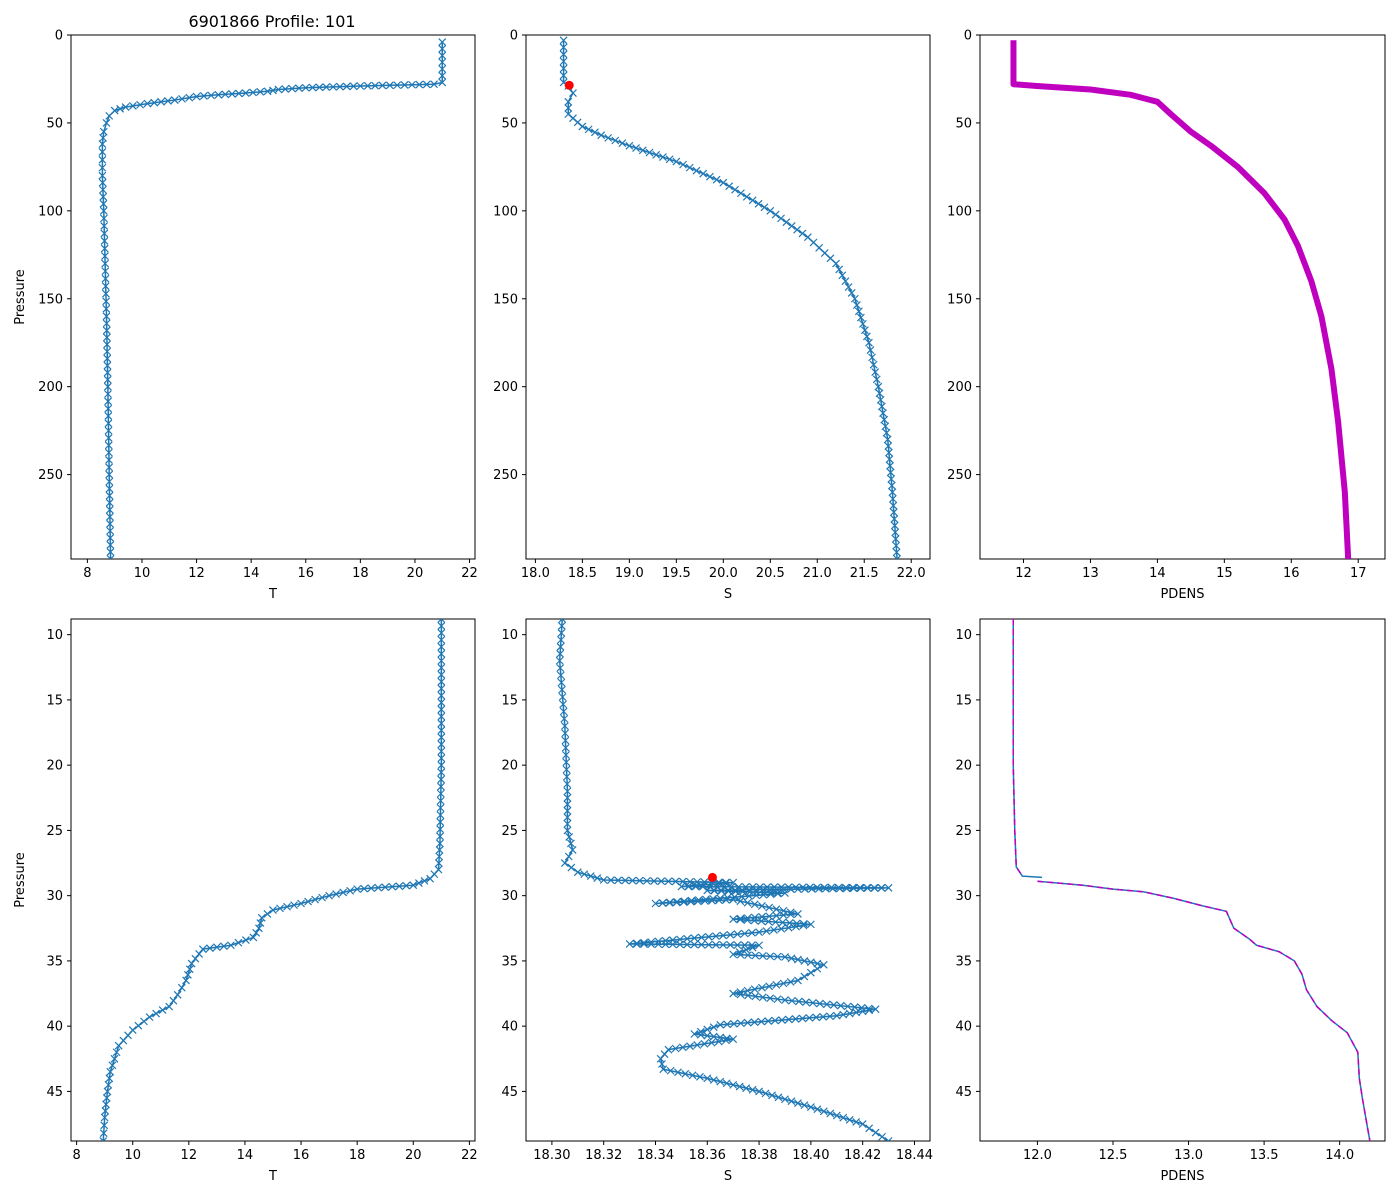 This screenshot has width=1400, height=1200. What do you see at coordinates (509, 961) in the screenshot?
I see `y-tick-label: 35` at bounding box center [509, 961].